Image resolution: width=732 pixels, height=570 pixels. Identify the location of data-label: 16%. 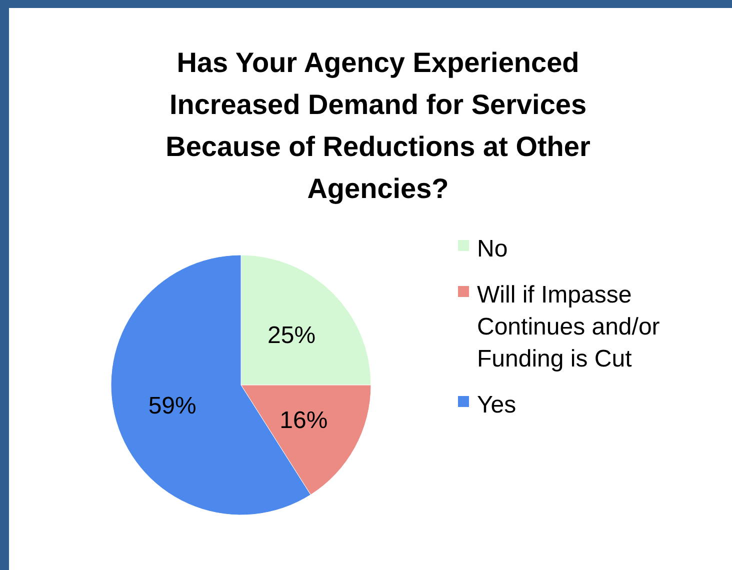
(304, 420).